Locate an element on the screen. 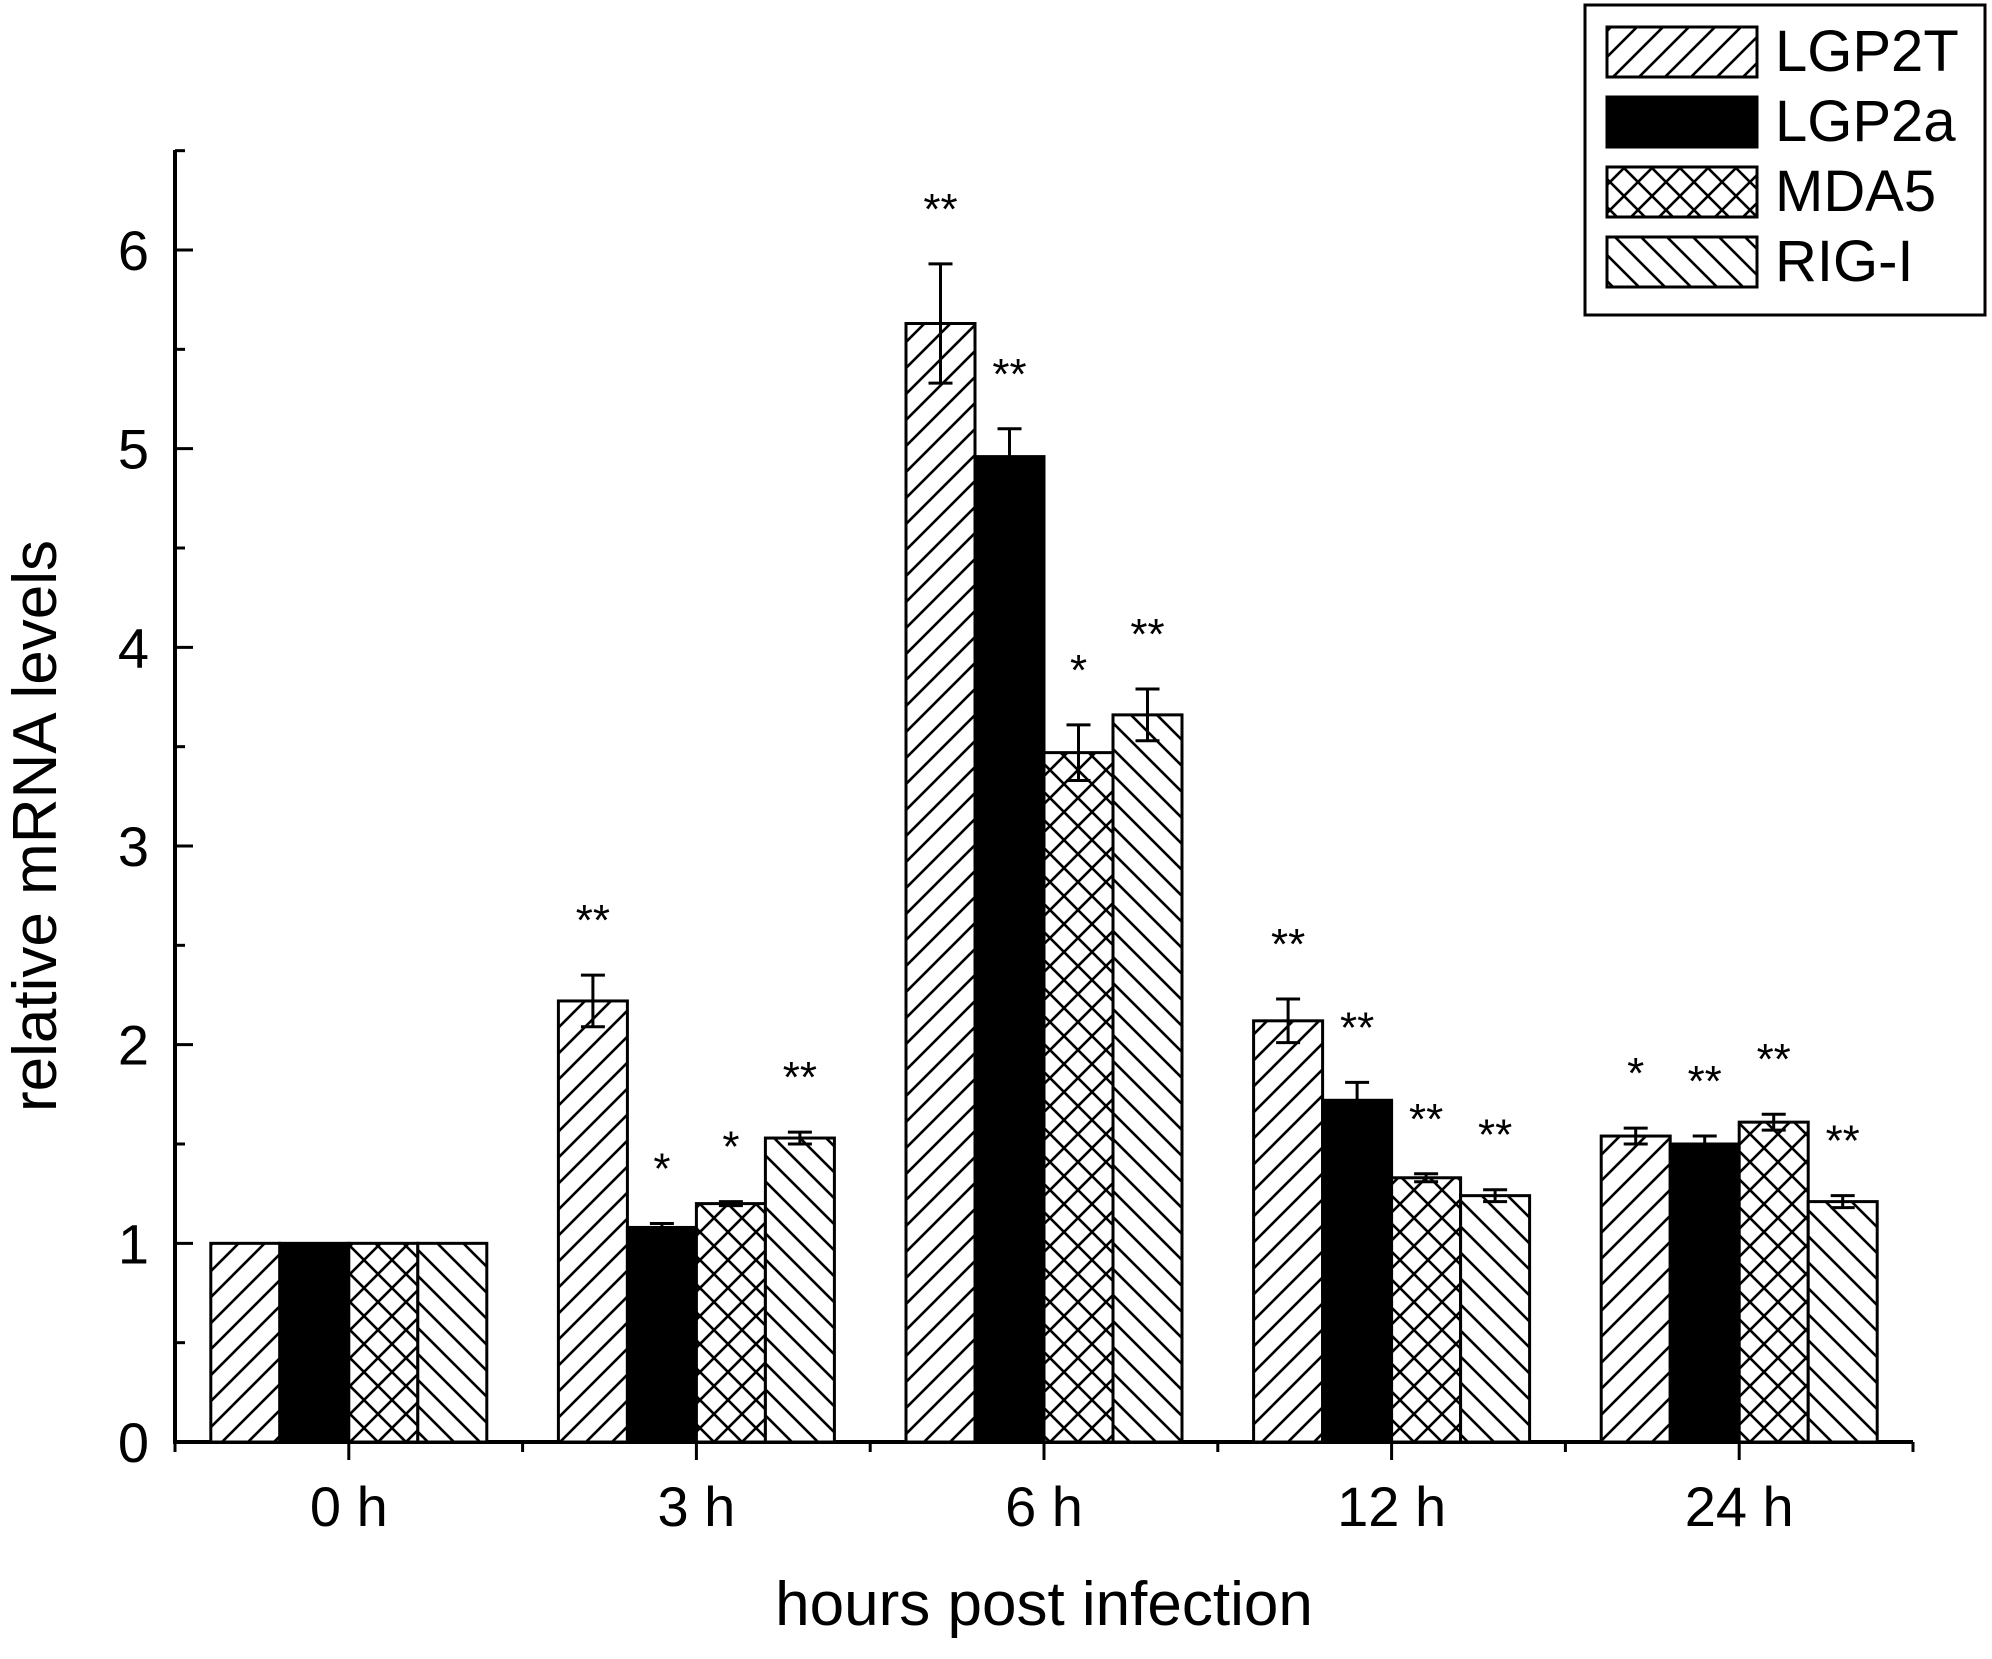  legend-label: RIG-I is located at coordinates (1844, 261).